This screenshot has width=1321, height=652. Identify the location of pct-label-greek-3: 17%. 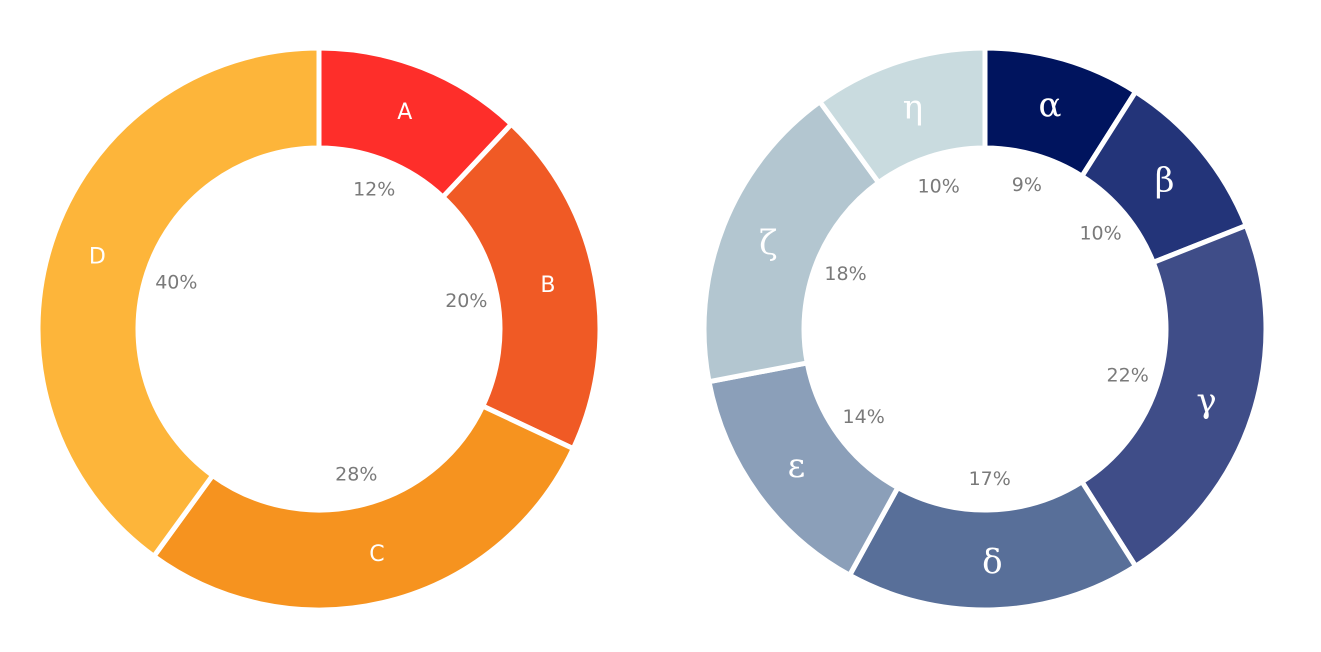
(990, 479).